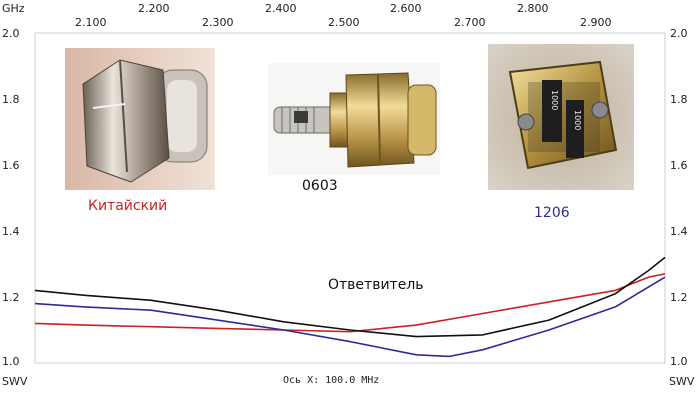 This screenshot has width=700, height=400. Describe the element at coordinates (596, 22) in the screenshot. I see `x-tick-lower-4: 2.900` at that location.